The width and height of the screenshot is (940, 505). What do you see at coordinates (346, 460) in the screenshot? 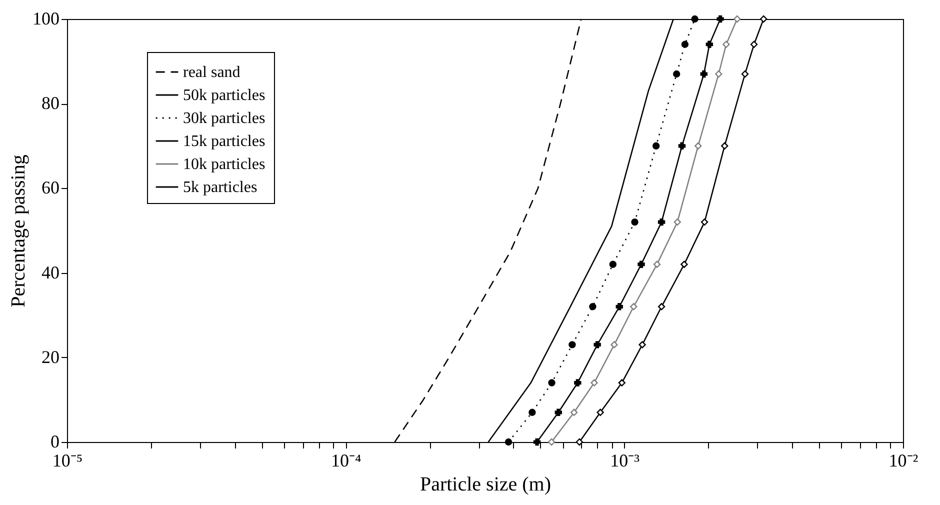
I see `x-tick-label: 10⁻⁴` at bounding box center [346, 460].